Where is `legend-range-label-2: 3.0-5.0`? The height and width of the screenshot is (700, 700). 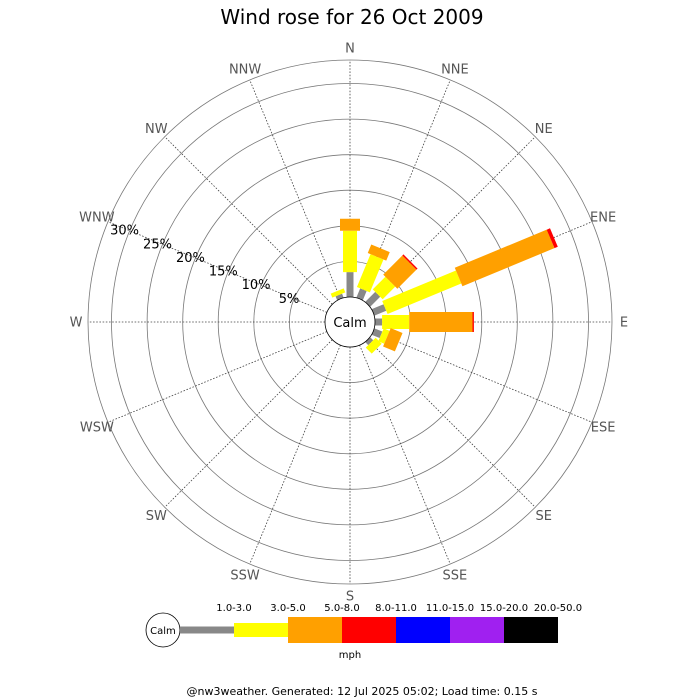
legend-range-label-2: 3.0-5.0 is located at coordinates (287, 608).